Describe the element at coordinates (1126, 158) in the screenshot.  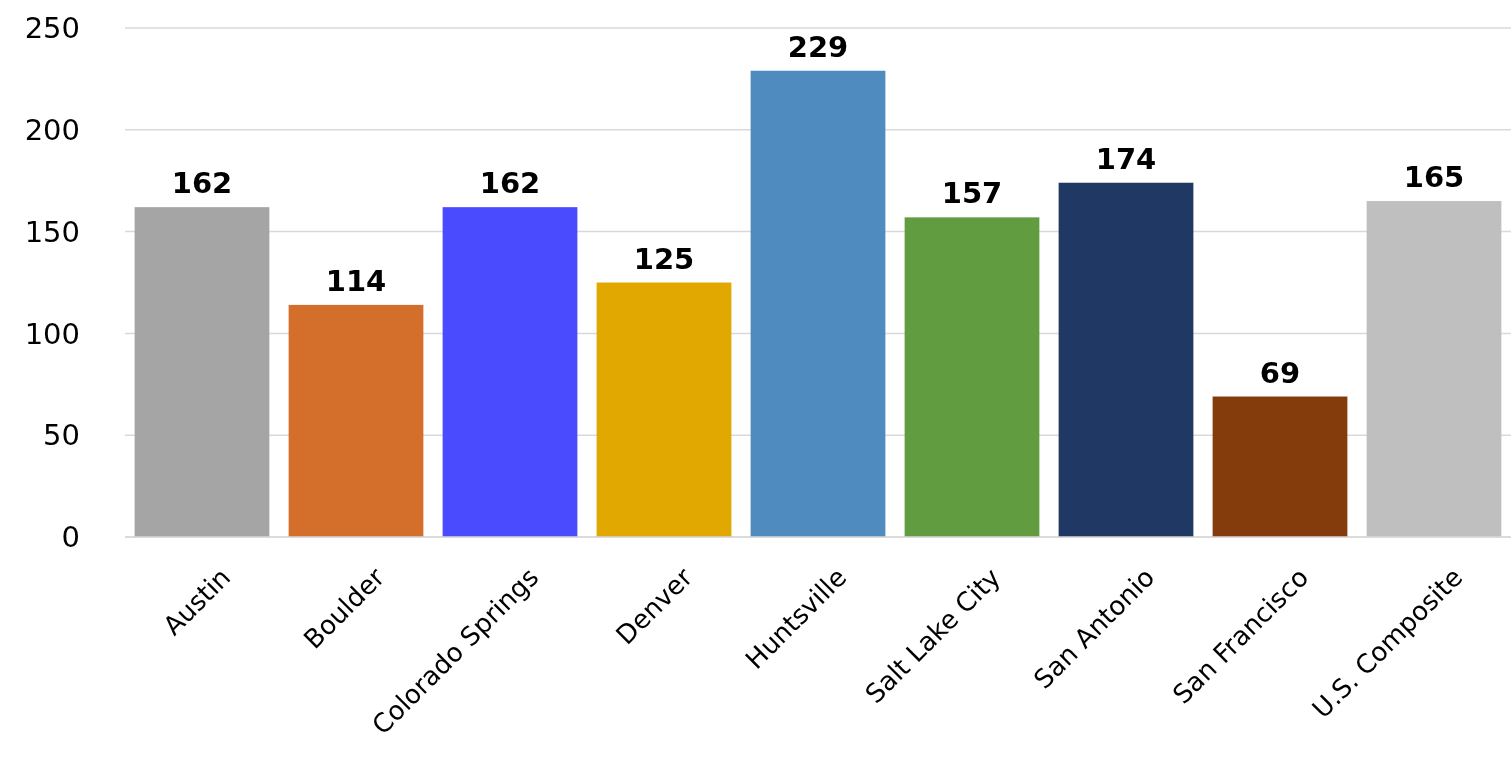
I see `data-label: 174` at that location.